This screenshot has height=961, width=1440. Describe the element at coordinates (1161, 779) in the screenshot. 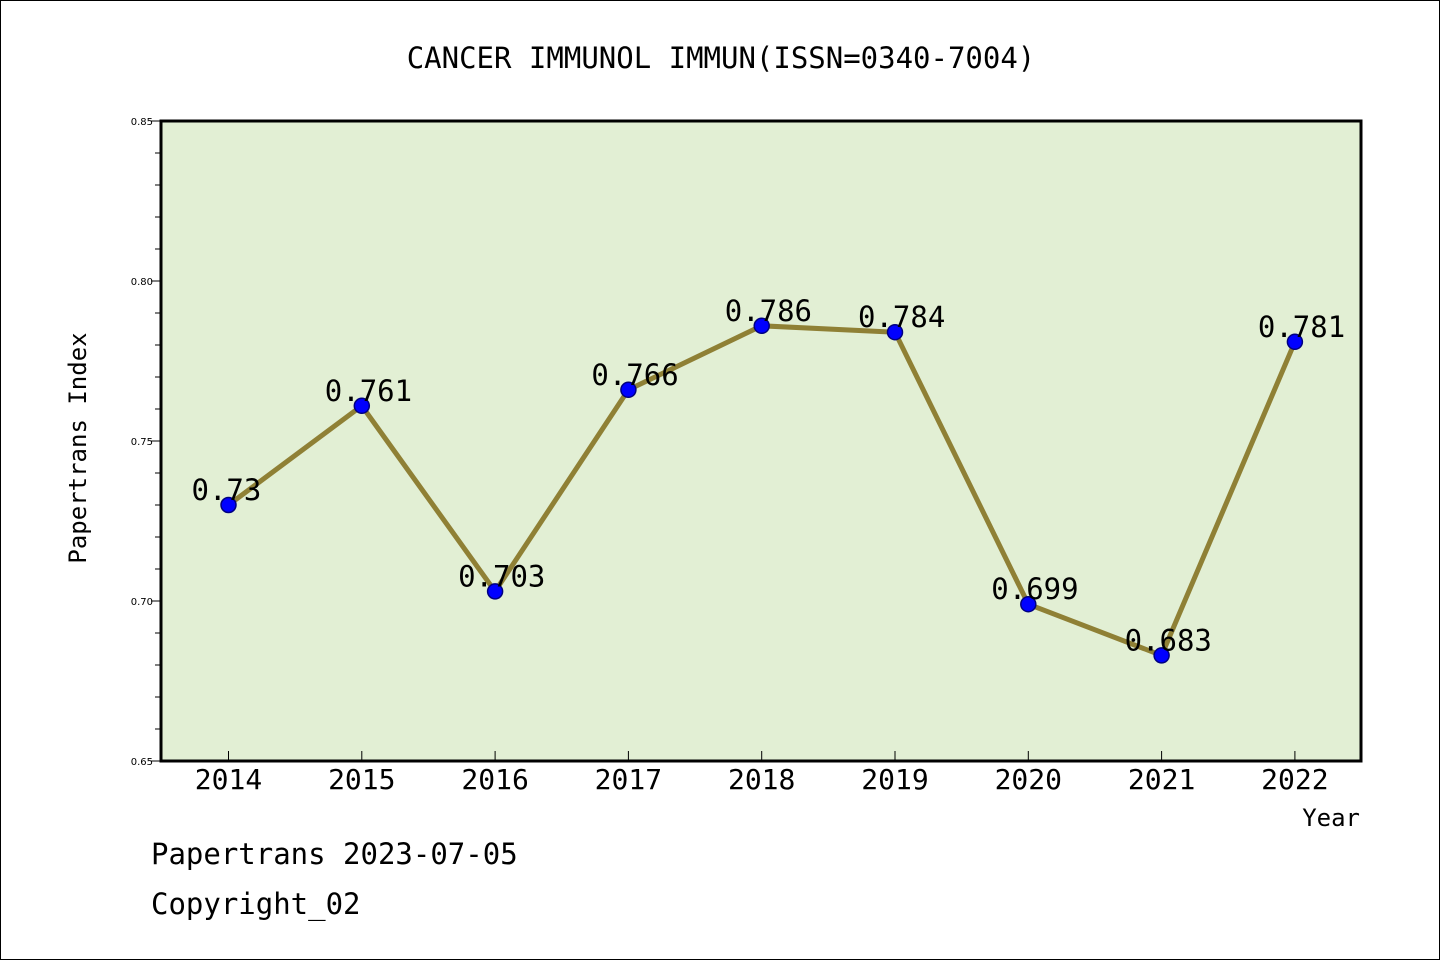

I see `x-tick-label: 2021` at that location.